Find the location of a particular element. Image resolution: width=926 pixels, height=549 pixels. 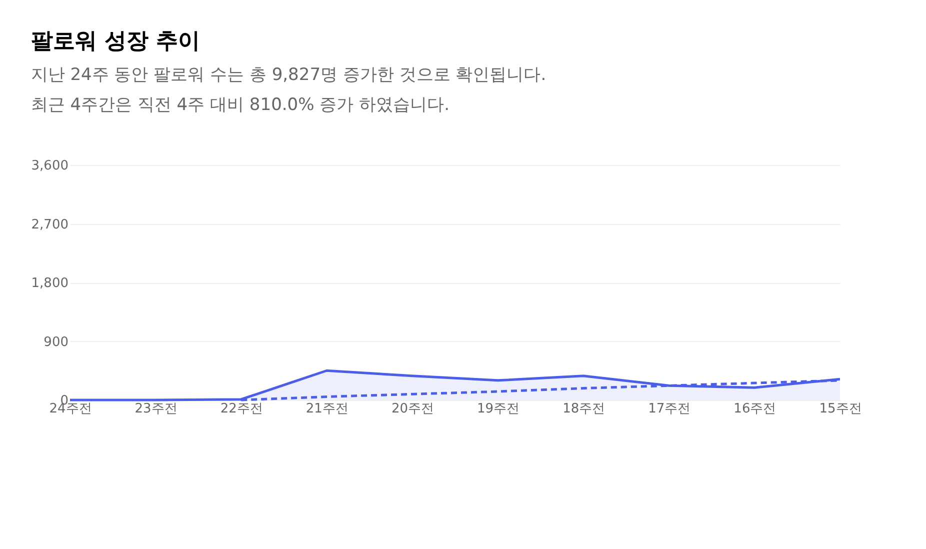

x-tick-label: 20주전 is located at coordinates (412, 409).